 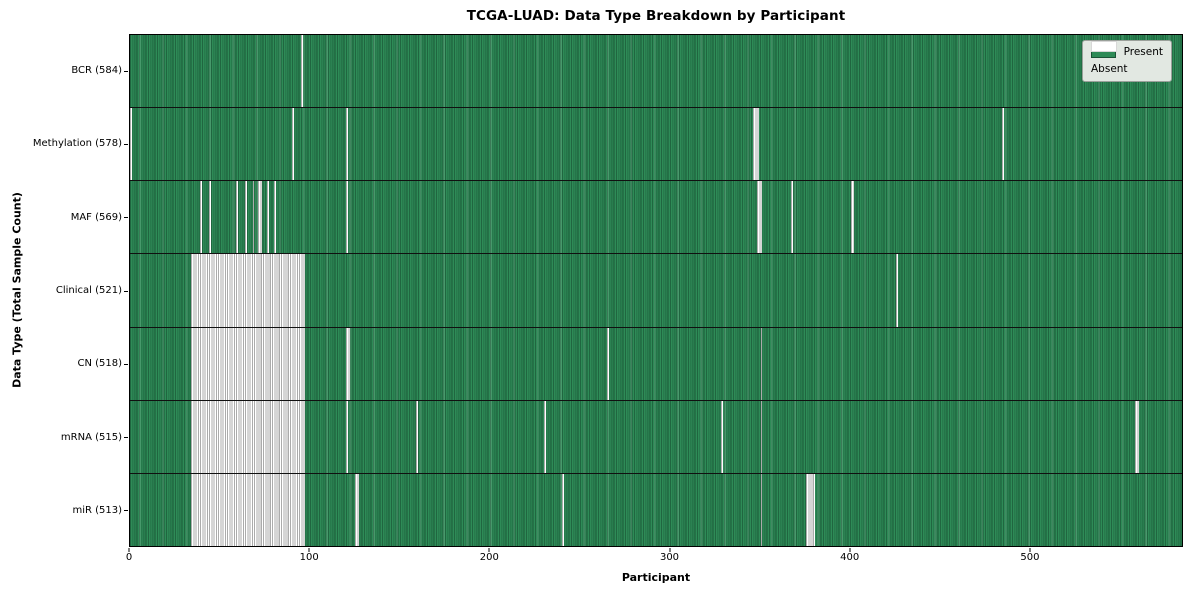 I want to click on y-tick-label: CN (518), so click(x=99, y=364).